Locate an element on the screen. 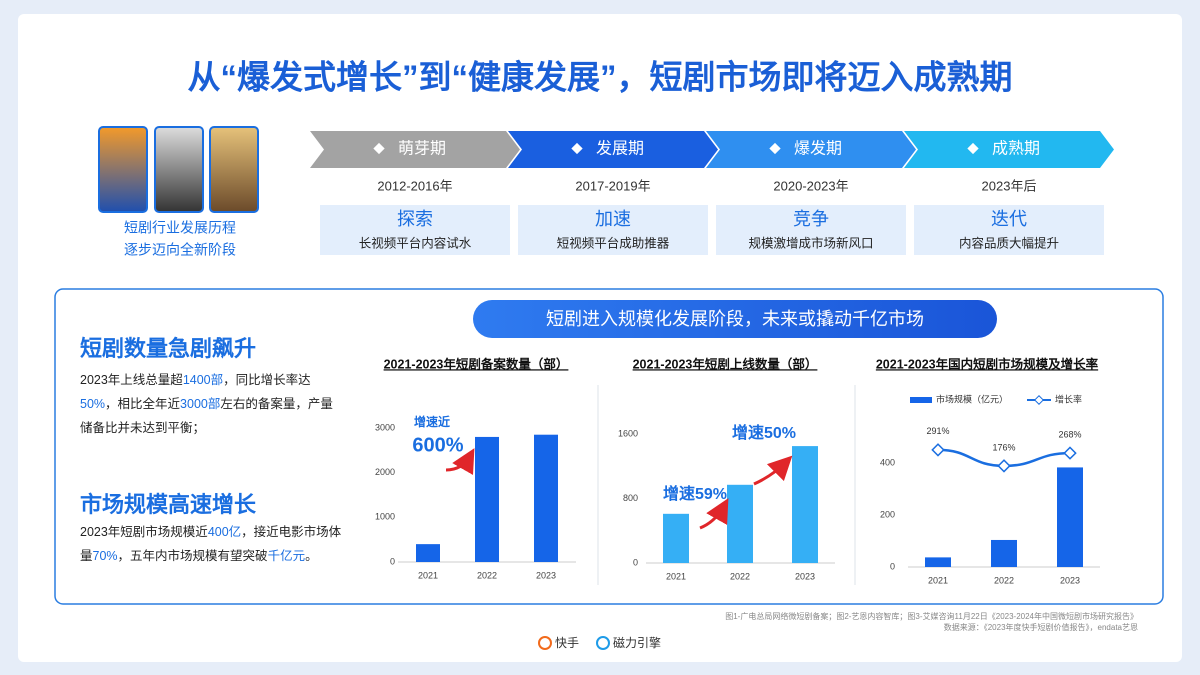  y-tick-label: 2000 is located at coordinates (385, 472).